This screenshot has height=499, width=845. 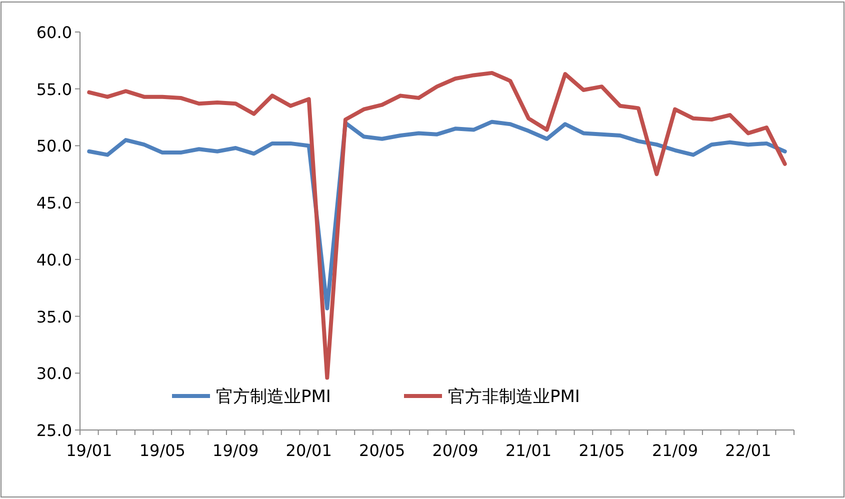 I want to click on x-tick-label: 20/09, so click(x=455, y=450).